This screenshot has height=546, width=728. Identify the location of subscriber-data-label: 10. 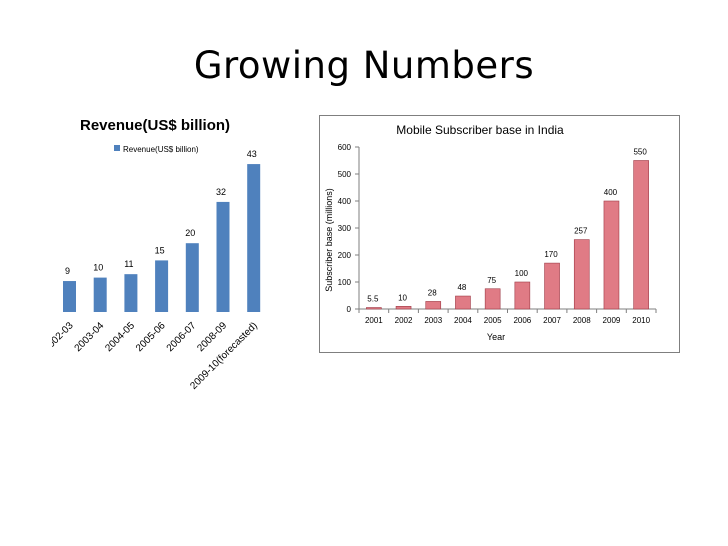
(402, 297).